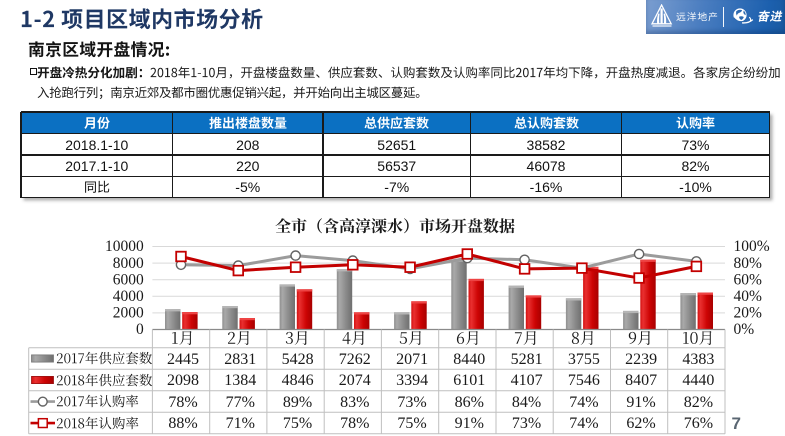 The width and height of the screenshot is (785, 436). What do you see at coordinates (698, 423) in the screenshot?
I see `svg-text: 76%` at bounding box center [698, 423].